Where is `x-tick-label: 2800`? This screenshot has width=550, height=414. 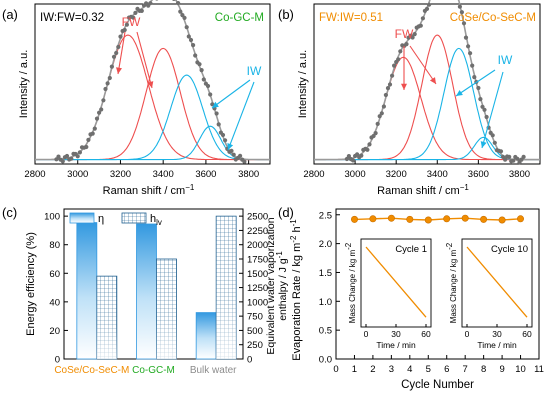 x-tick-label: 2800 is located at coordinates (34, 174).